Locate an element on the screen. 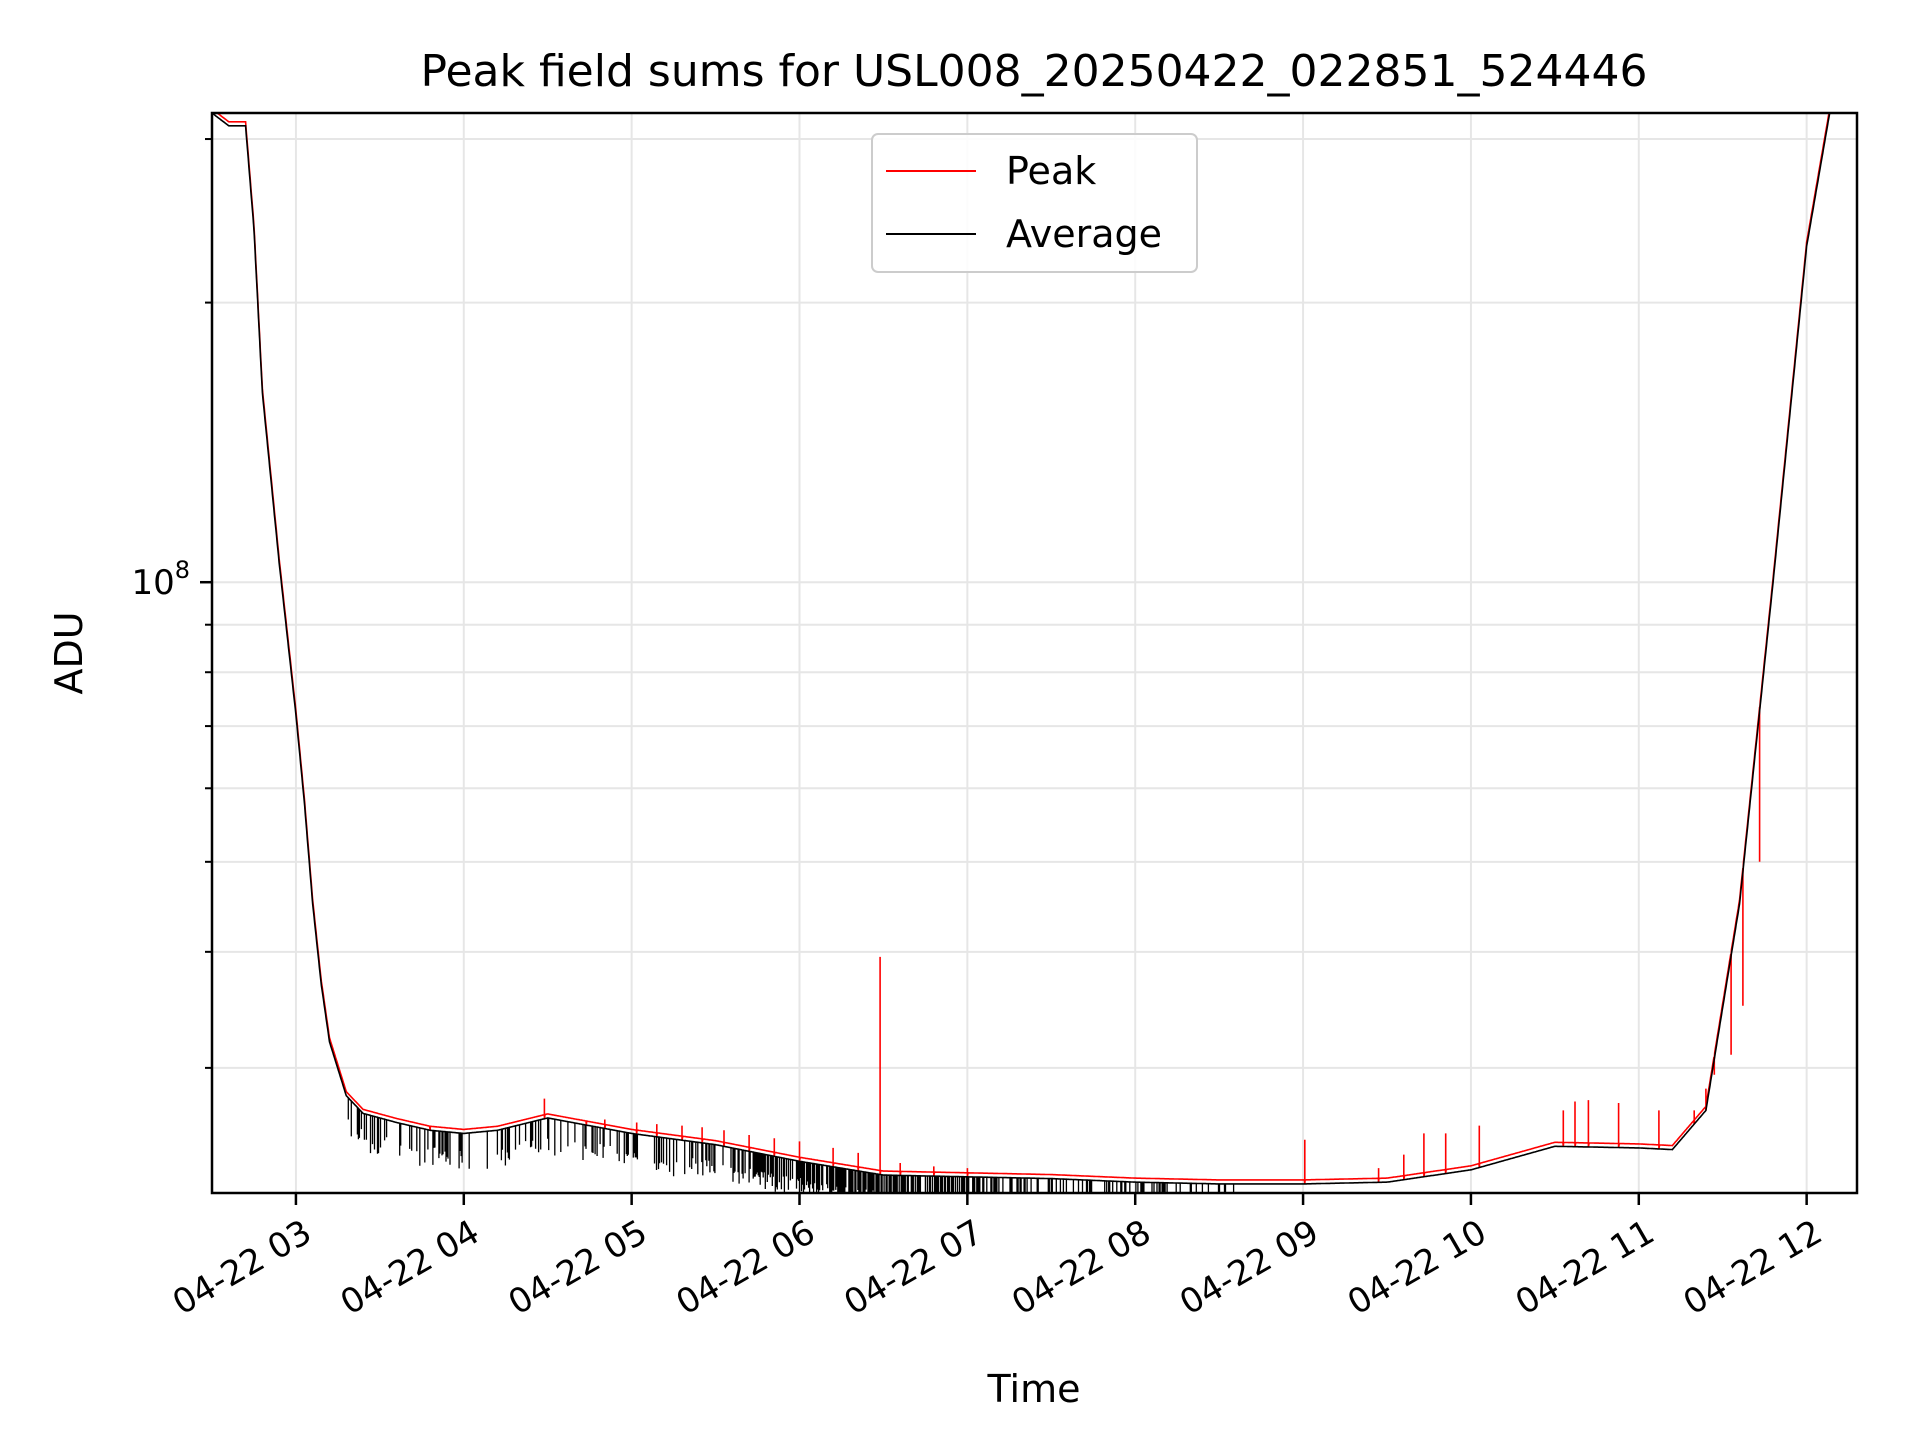  average-series-noise is located at coordinates (791, 1145).